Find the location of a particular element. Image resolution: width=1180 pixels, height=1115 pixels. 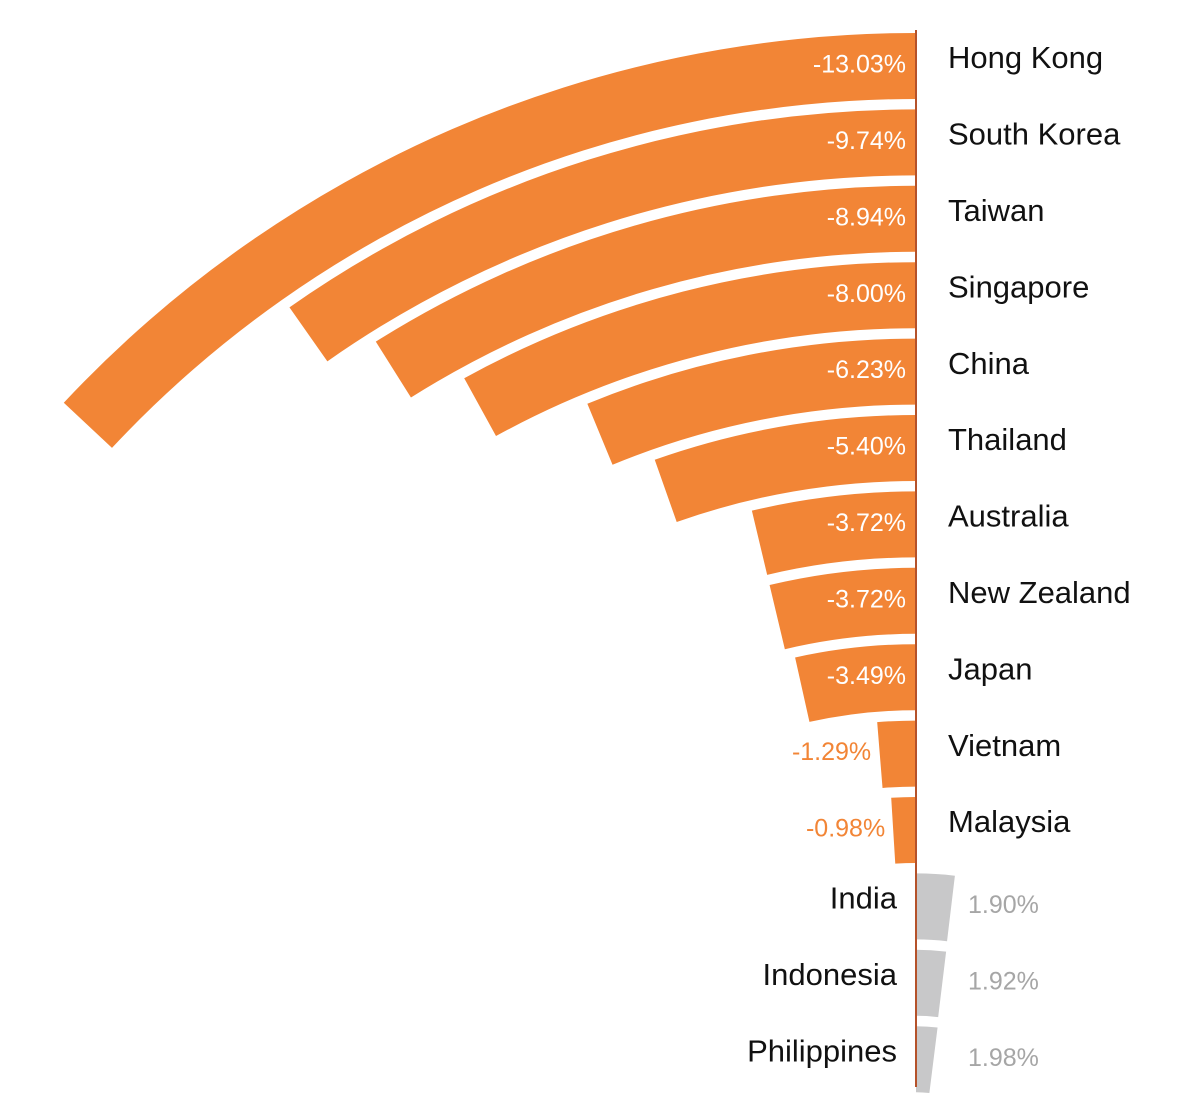

category-label: Malaysia is located at coordinates (1009, 821).